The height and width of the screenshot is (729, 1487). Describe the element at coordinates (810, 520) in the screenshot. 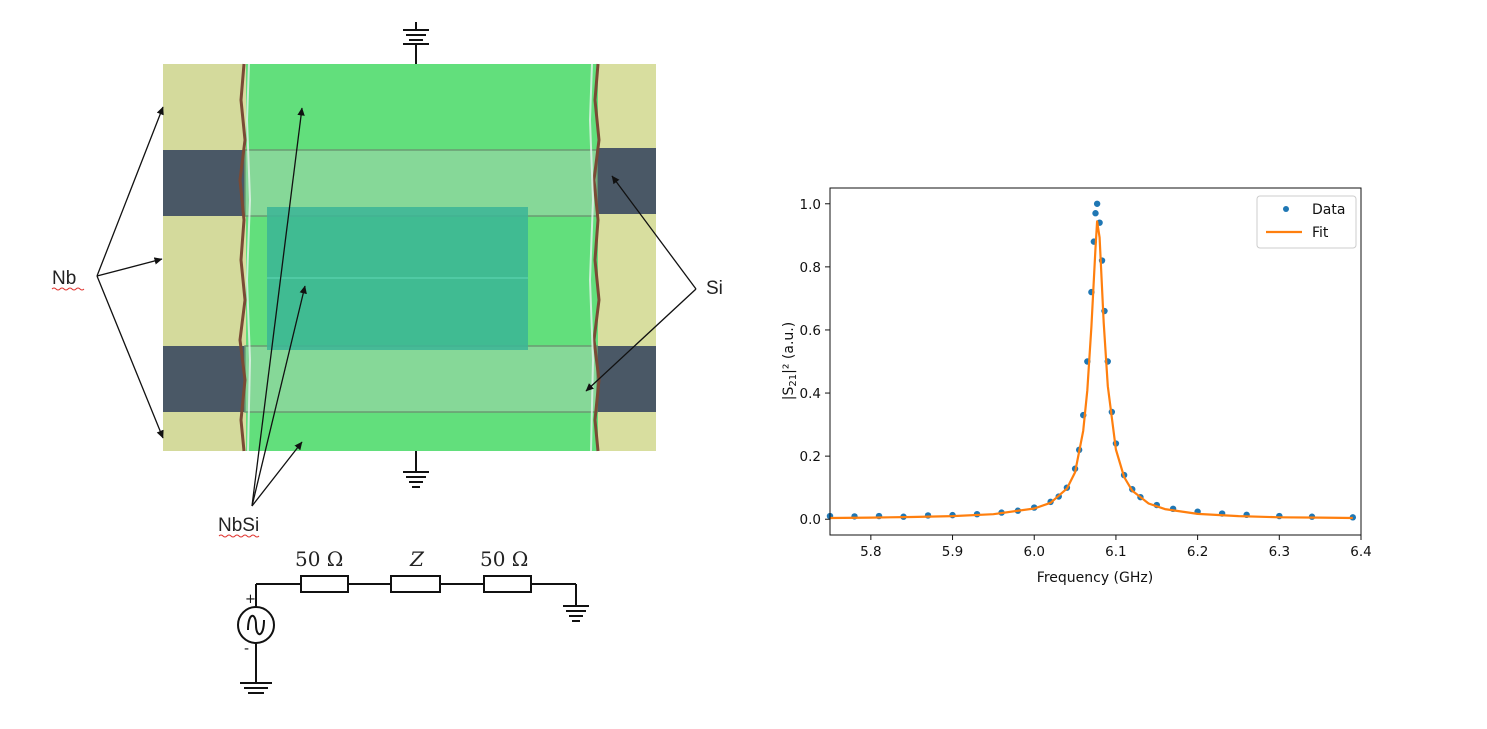

I see `y-tick-label: 0.0` at that location.